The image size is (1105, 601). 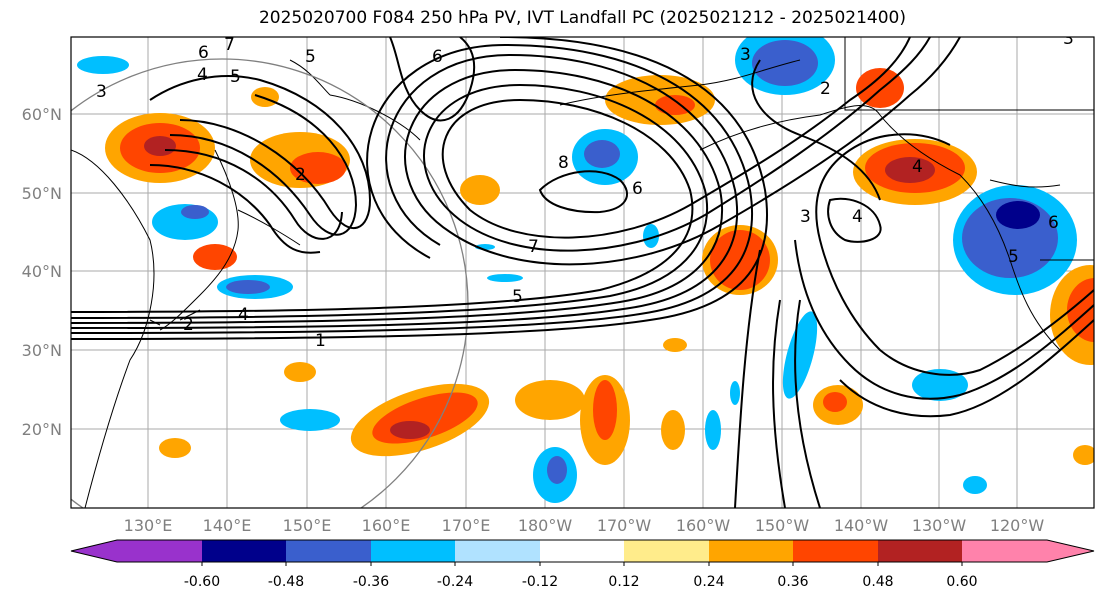 I want to click on colorbar-tick-label: 0.48, so click(x=877, y=582).